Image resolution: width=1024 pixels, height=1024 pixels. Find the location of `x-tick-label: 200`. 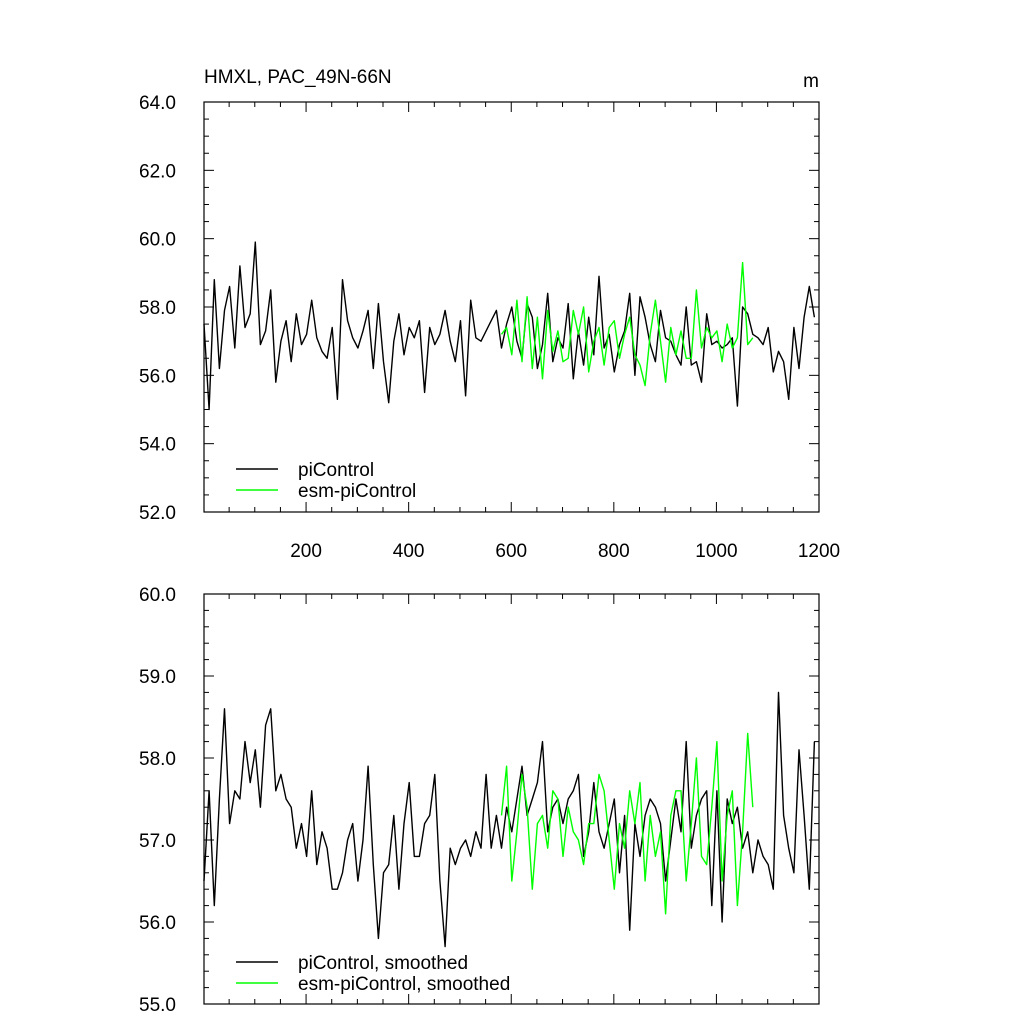

x-tick-label: 200 is located at coordinates (306, 551).